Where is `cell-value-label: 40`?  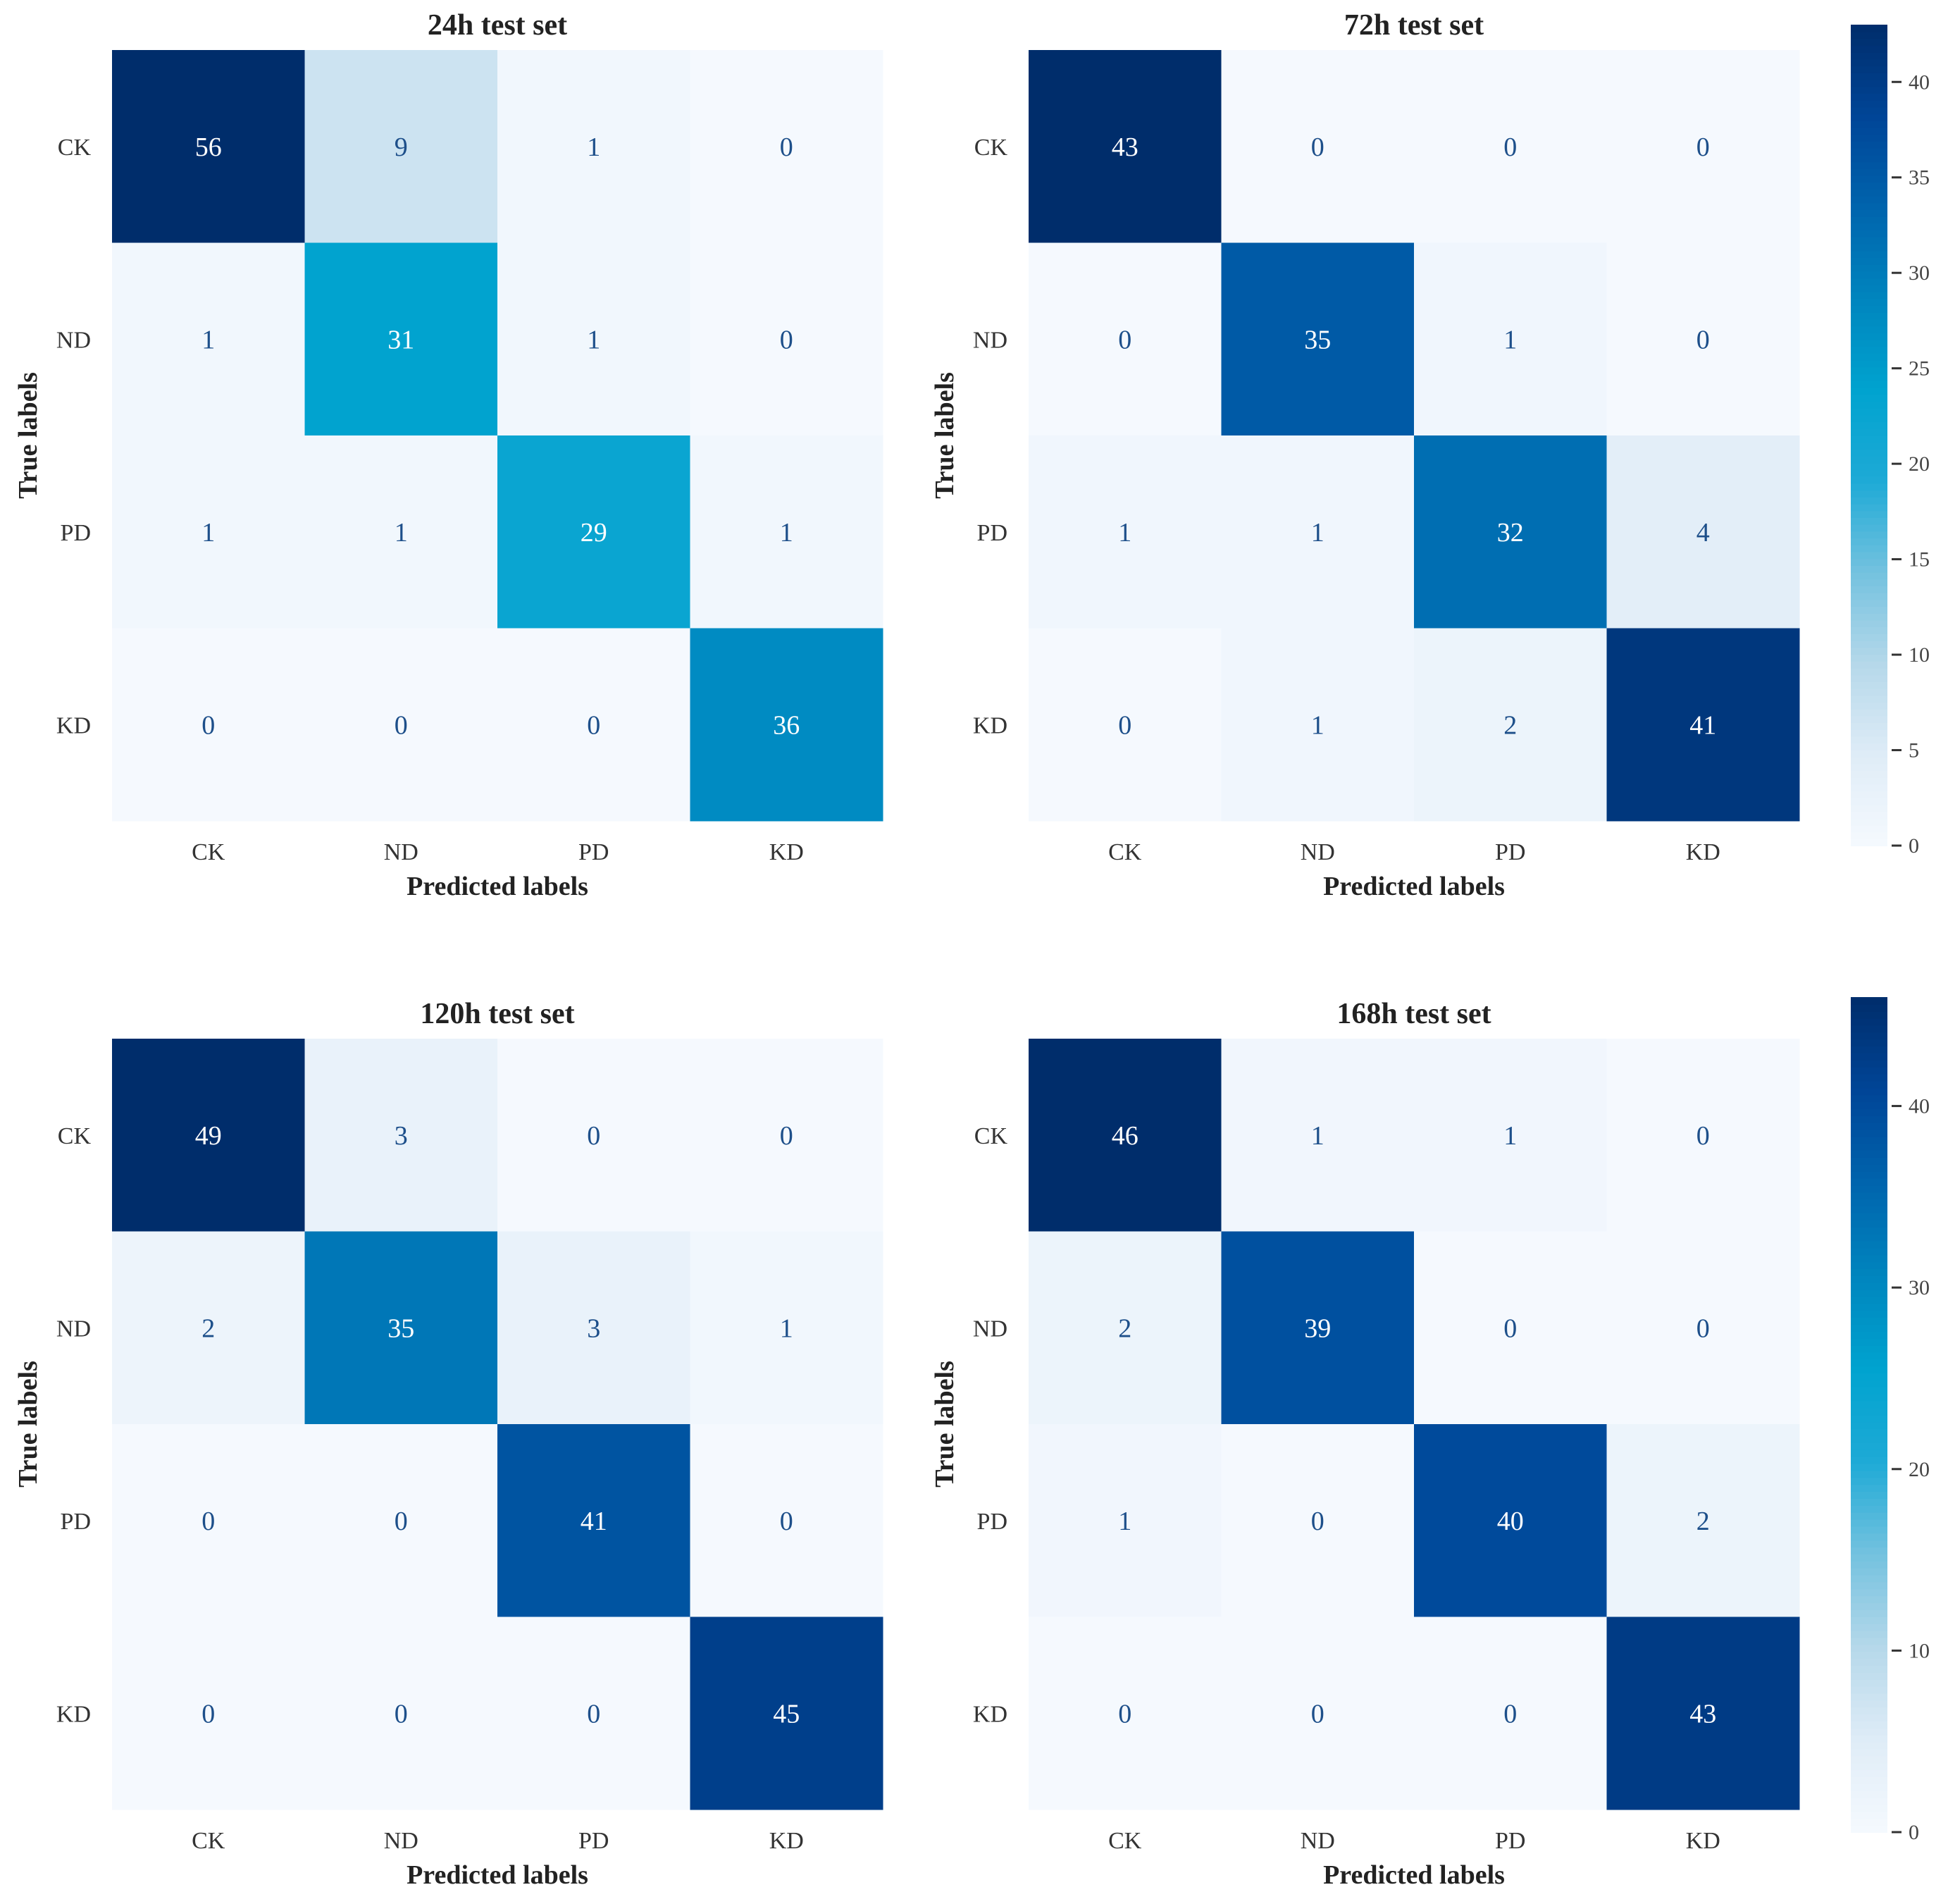
cell-value-label: 40 is located at coordinates (1510, 1521).